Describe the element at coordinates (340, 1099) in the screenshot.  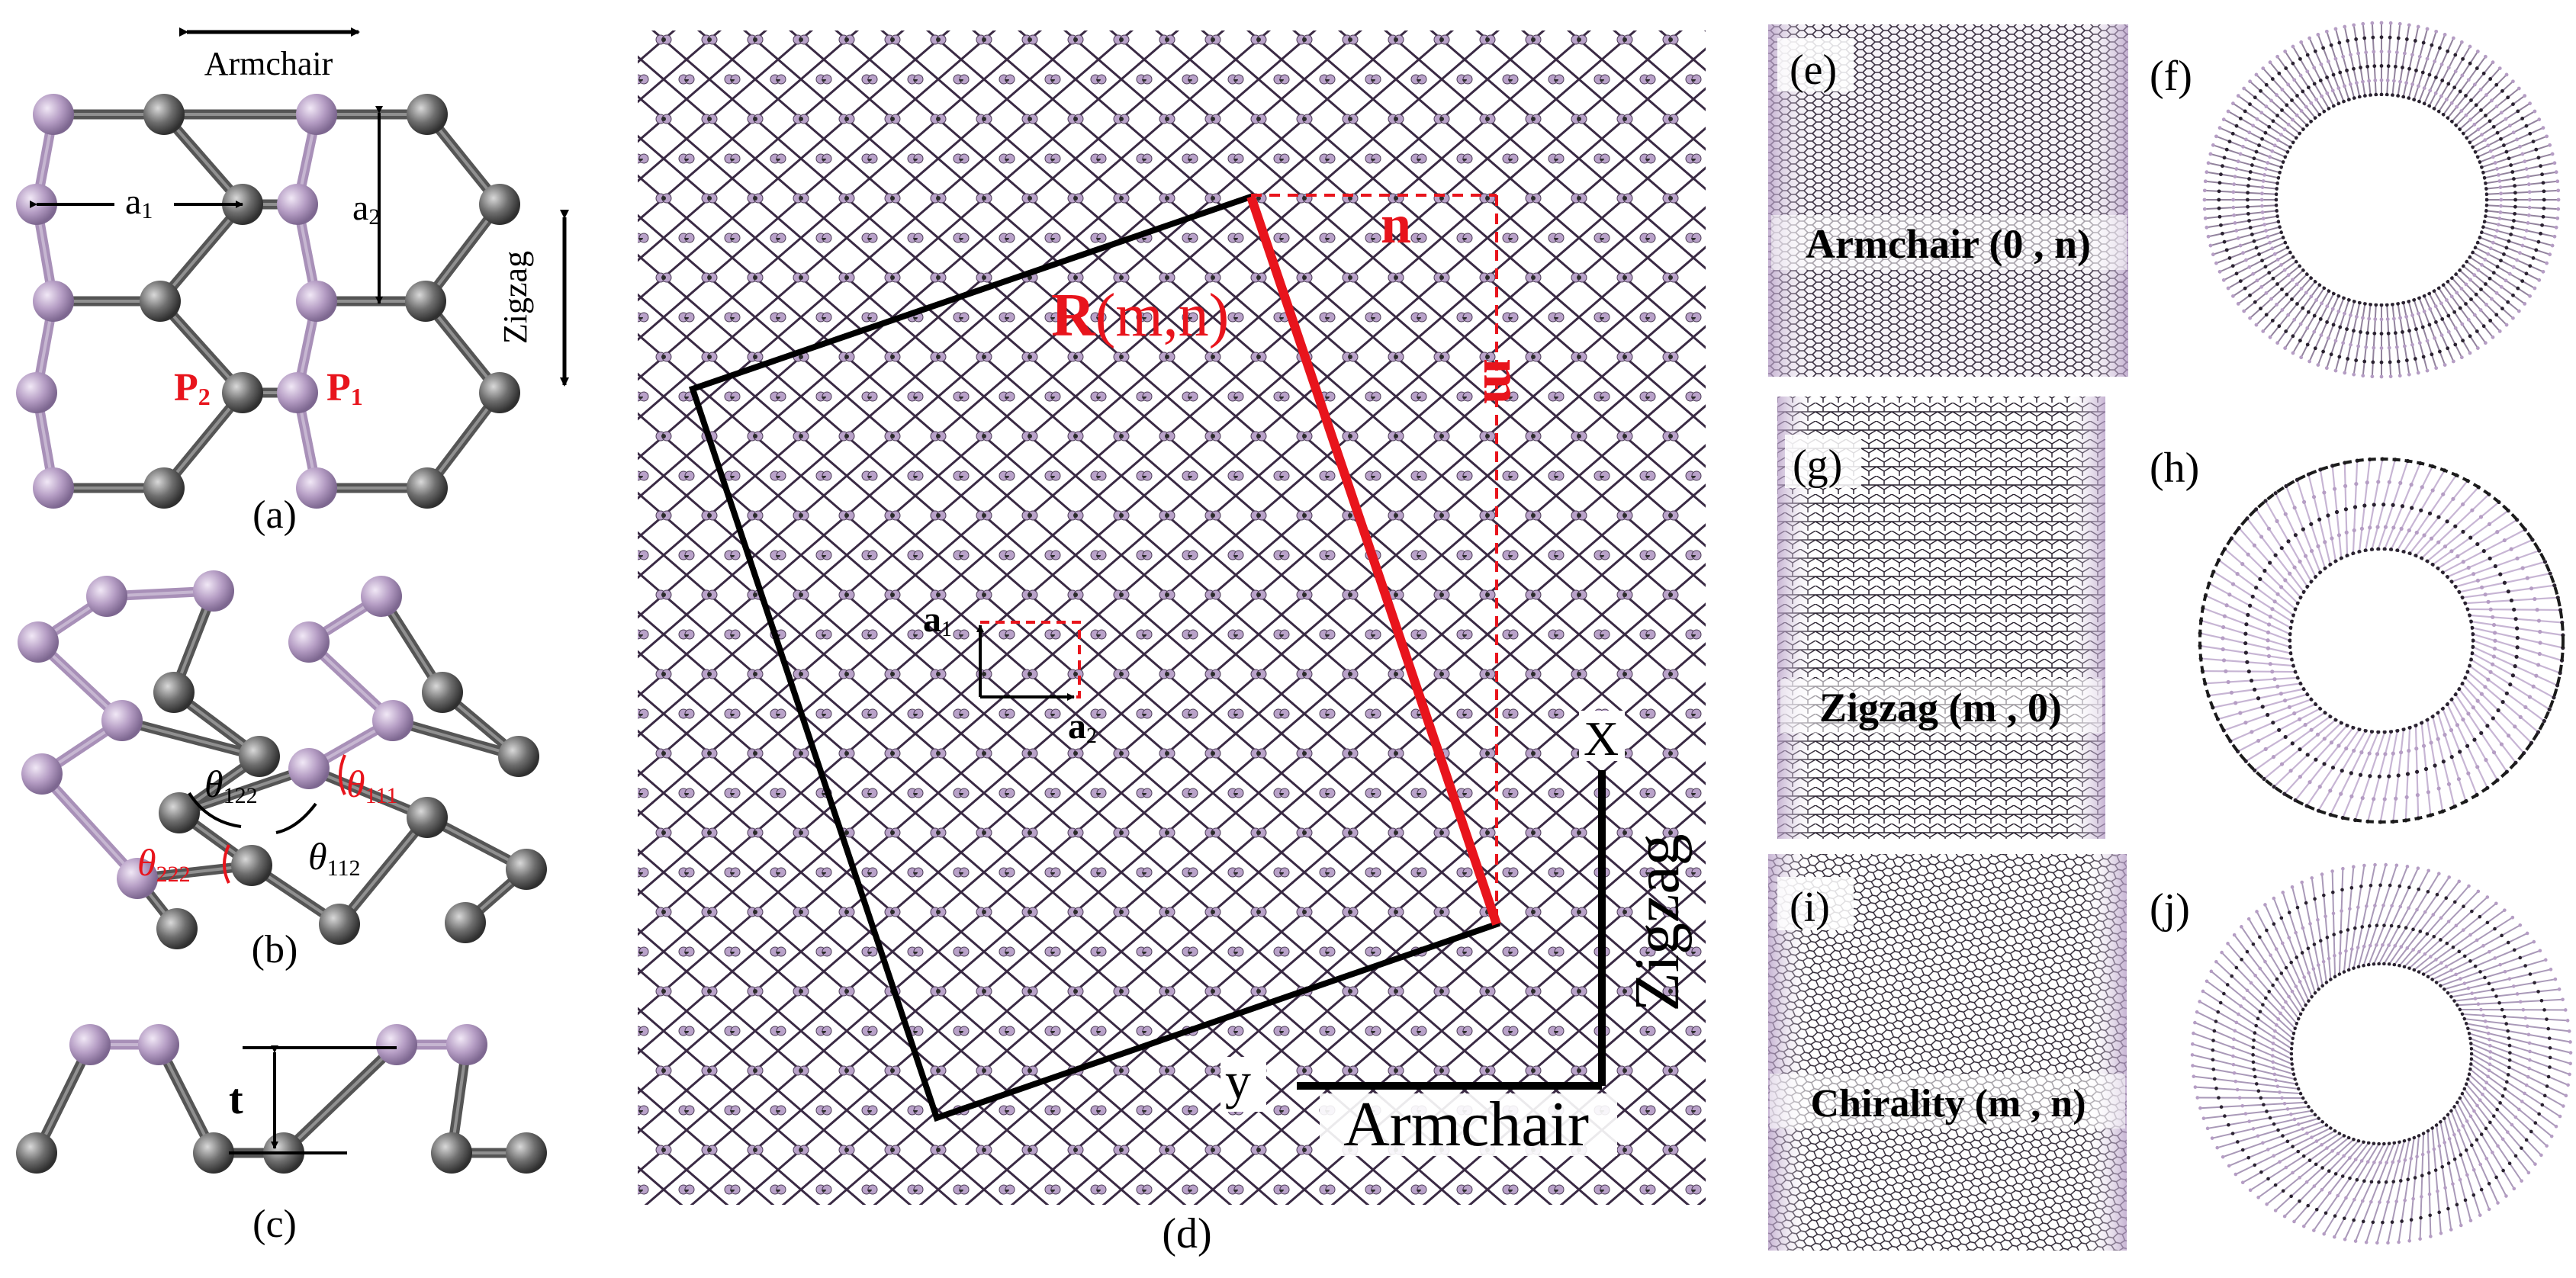
I see `panel-c-bond` at that location.